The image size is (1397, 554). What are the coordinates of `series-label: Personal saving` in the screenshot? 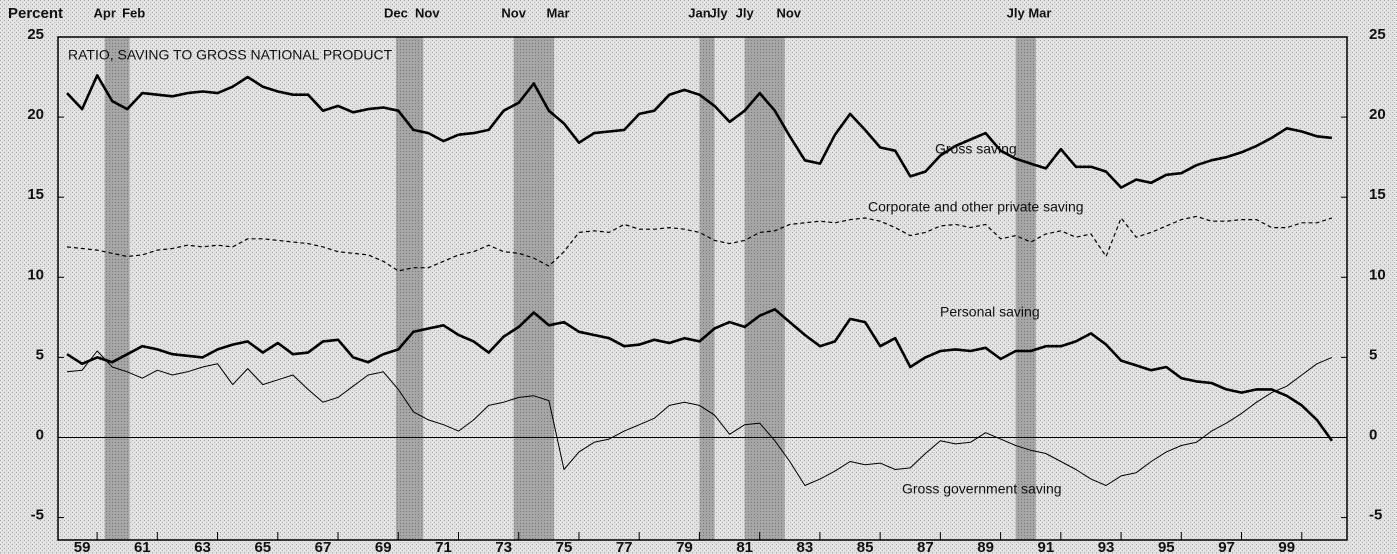 It's located at (990, 312).